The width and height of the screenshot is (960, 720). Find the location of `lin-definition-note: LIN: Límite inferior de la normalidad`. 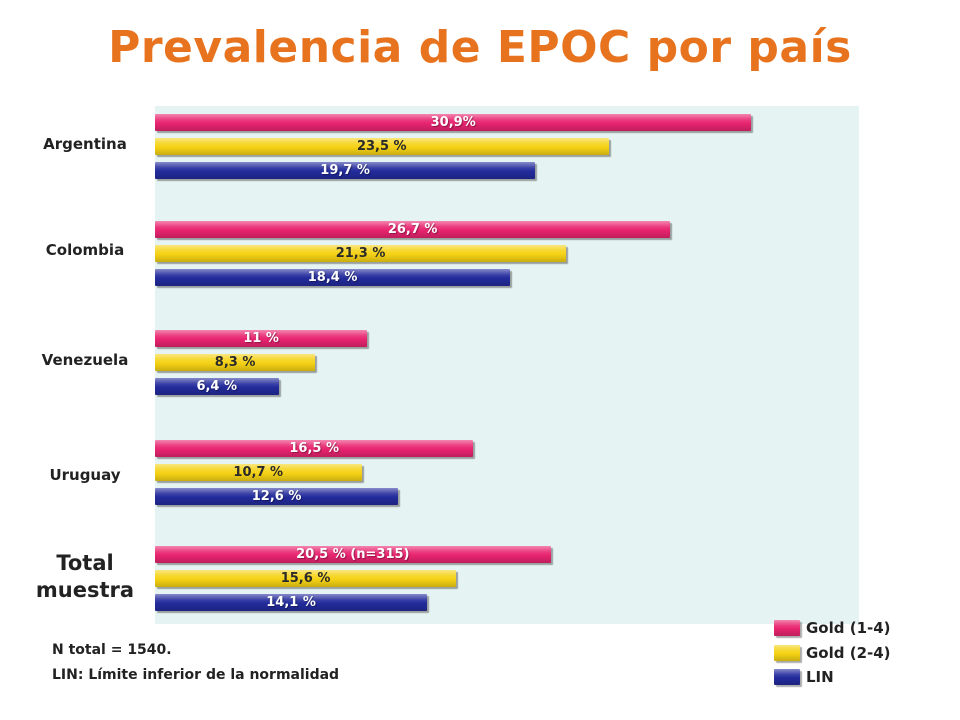

lin-definition-note: LIN: Límite inferior de la normalidad is located at coordinates (196, 675).